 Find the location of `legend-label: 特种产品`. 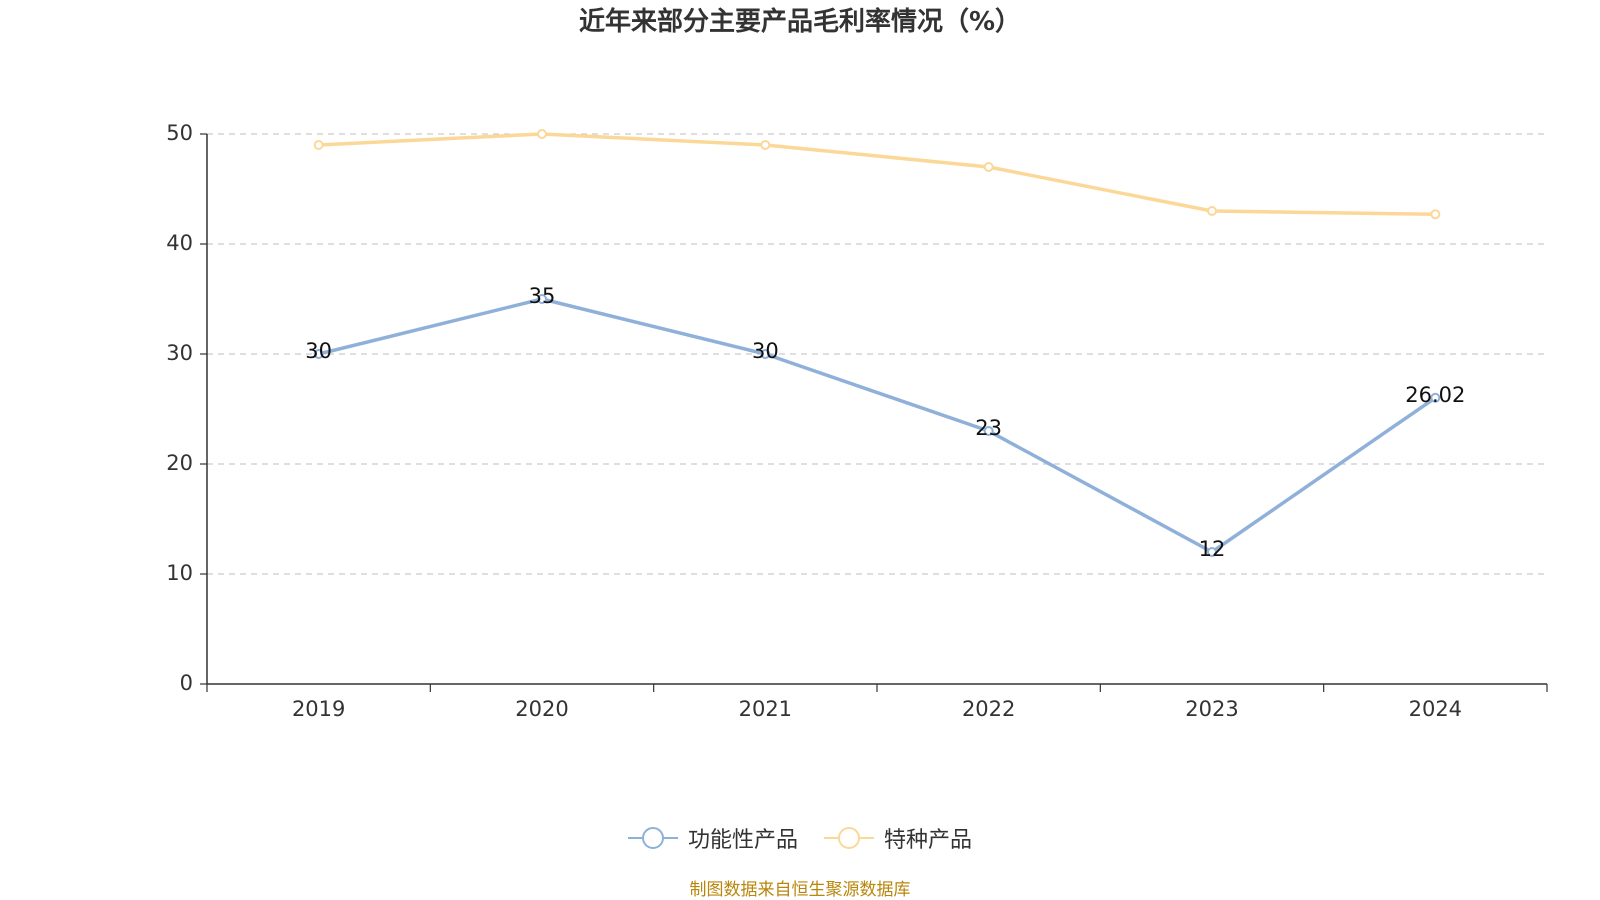

legend-label: 特种产品 is located at coordinates (928, 840).